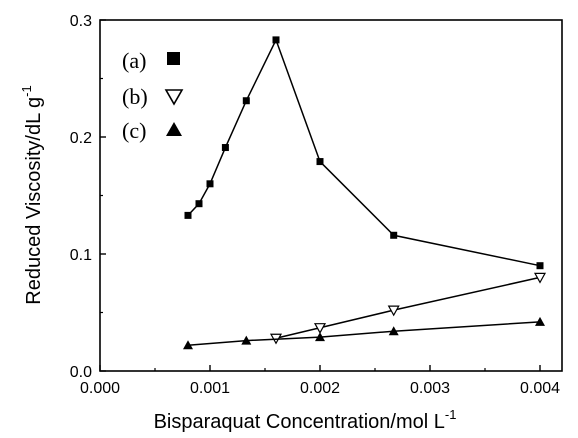 This screenshot has height=438, width=578. I want to click on y-axis-title-superscript: -1, so click(26, 91).